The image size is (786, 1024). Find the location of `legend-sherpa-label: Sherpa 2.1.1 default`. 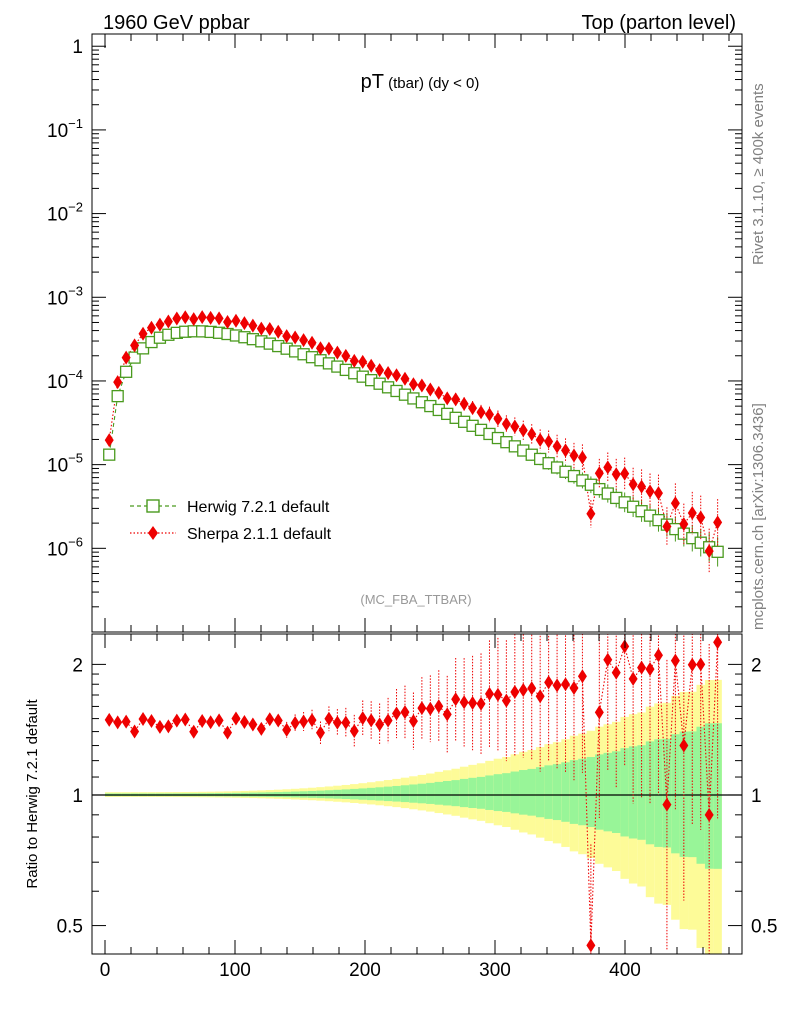

legend-sherpa-label: Sherpa 2.1.1 default is located at coordinates (259, 534).